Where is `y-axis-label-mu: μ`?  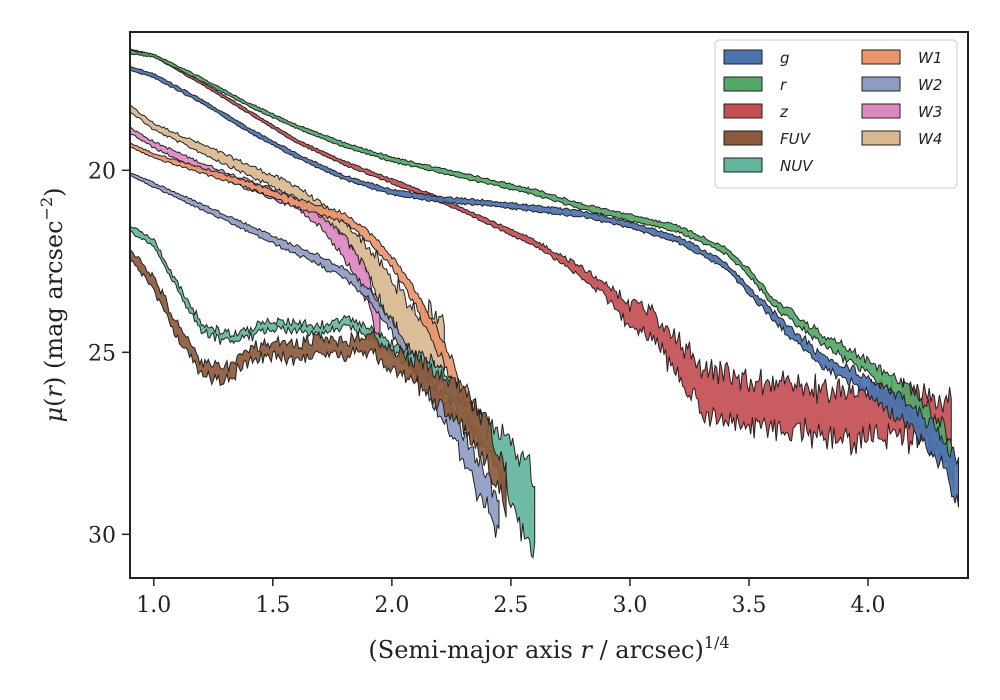
y-axis-label-mu: μ is located at coordinates (54, 415).